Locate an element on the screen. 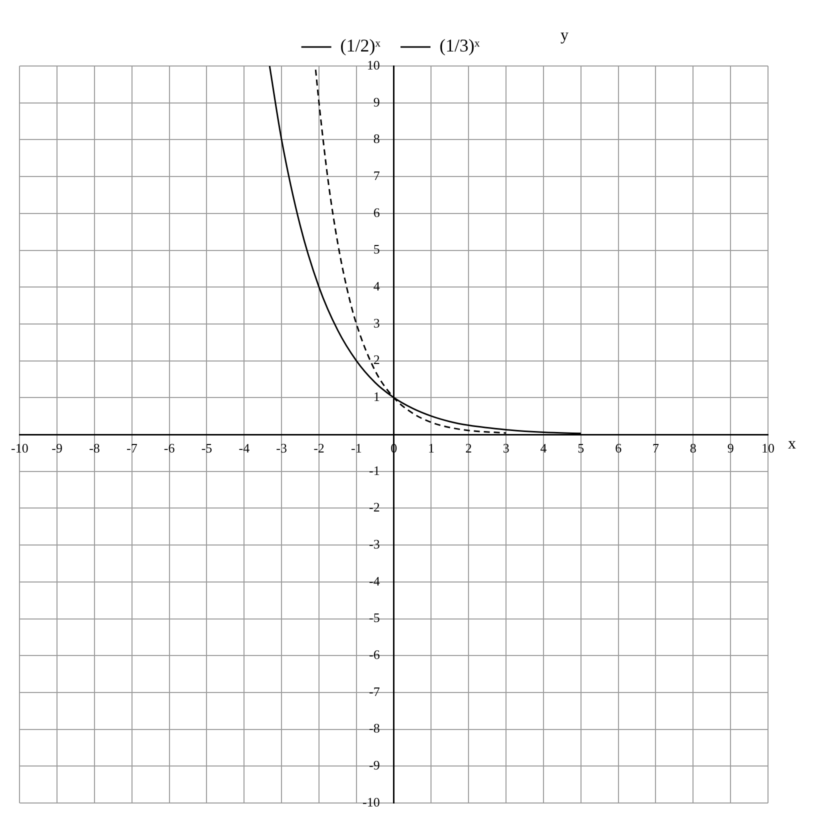  x-tick-label: 1 is located at coordinates (431, 448).